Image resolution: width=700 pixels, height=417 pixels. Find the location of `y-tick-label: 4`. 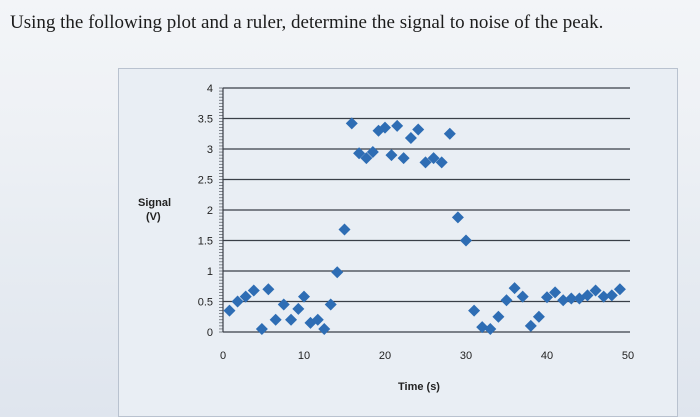

y-tick-label: 4 is located at coordinates (210, 89).